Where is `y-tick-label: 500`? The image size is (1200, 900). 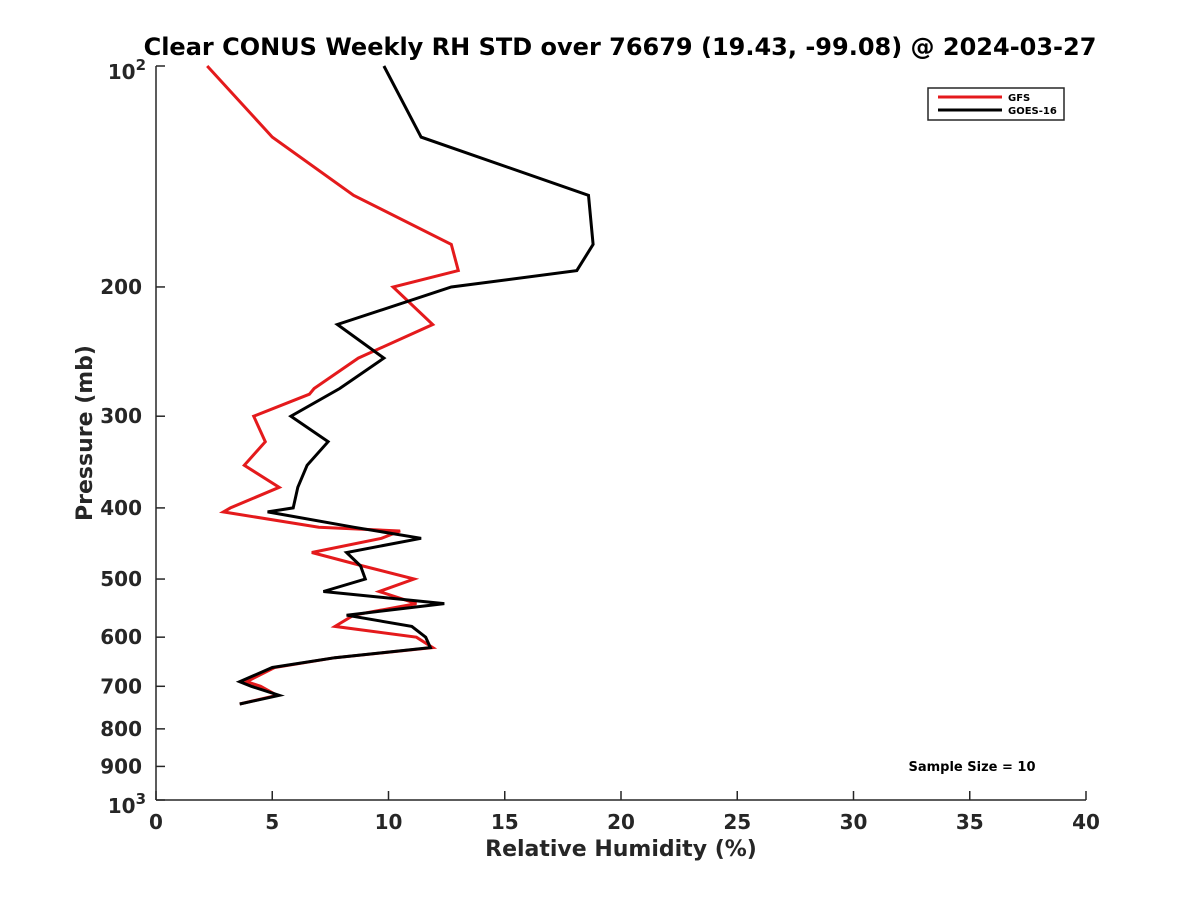
y-tick-label: 500 is located at coordinates (121, 579).